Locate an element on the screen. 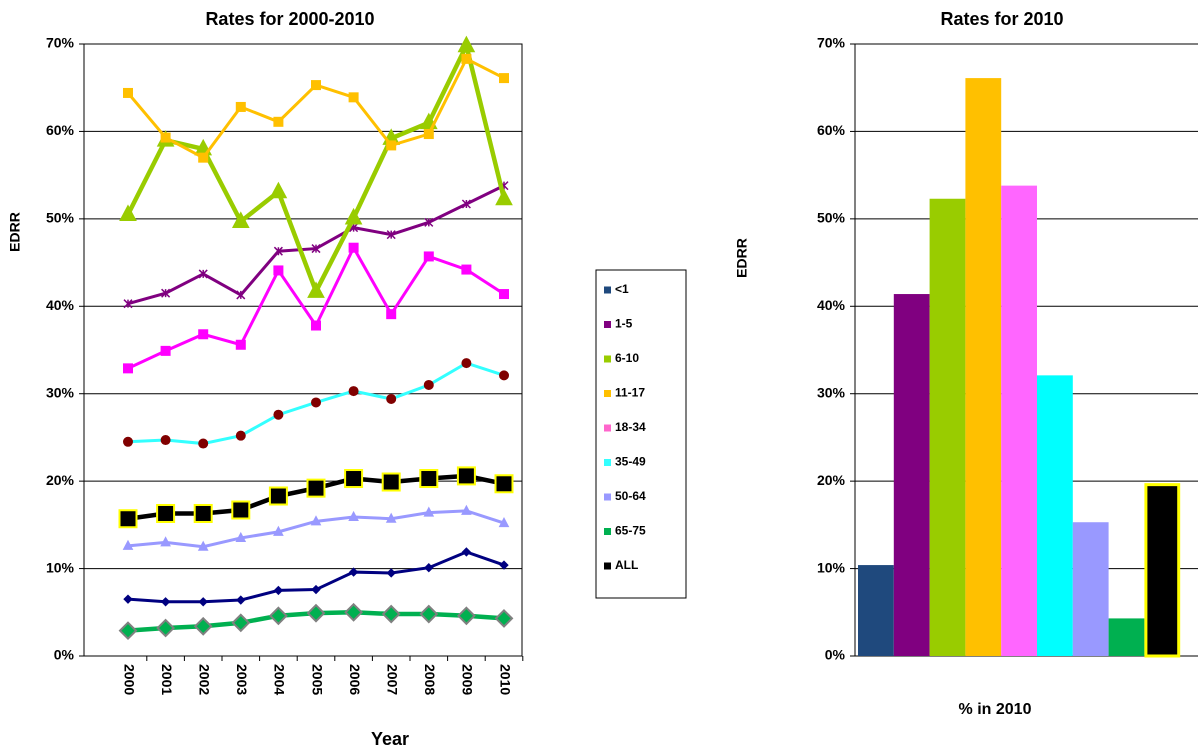  x-tick-label: 2003 is located at coordinates (242, 679).